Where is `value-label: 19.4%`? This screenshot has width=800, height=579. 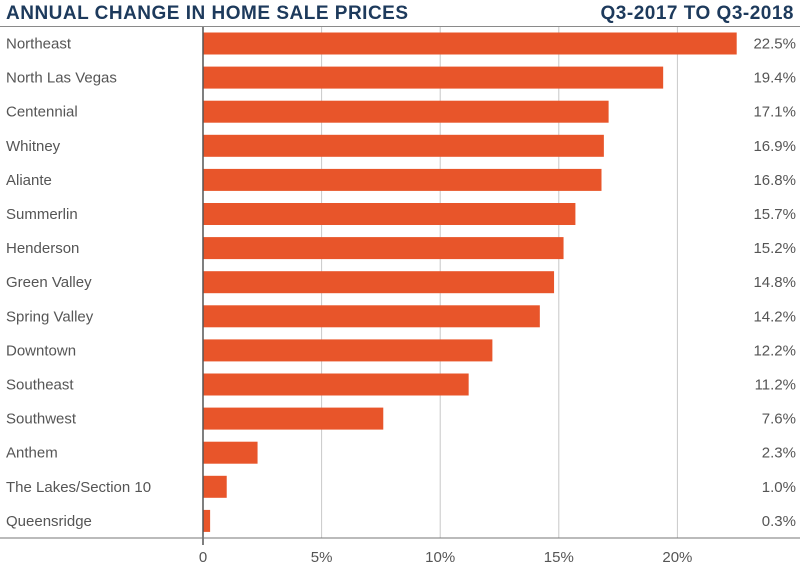
value-label: 19.4% is located at coordinates (774, 78).